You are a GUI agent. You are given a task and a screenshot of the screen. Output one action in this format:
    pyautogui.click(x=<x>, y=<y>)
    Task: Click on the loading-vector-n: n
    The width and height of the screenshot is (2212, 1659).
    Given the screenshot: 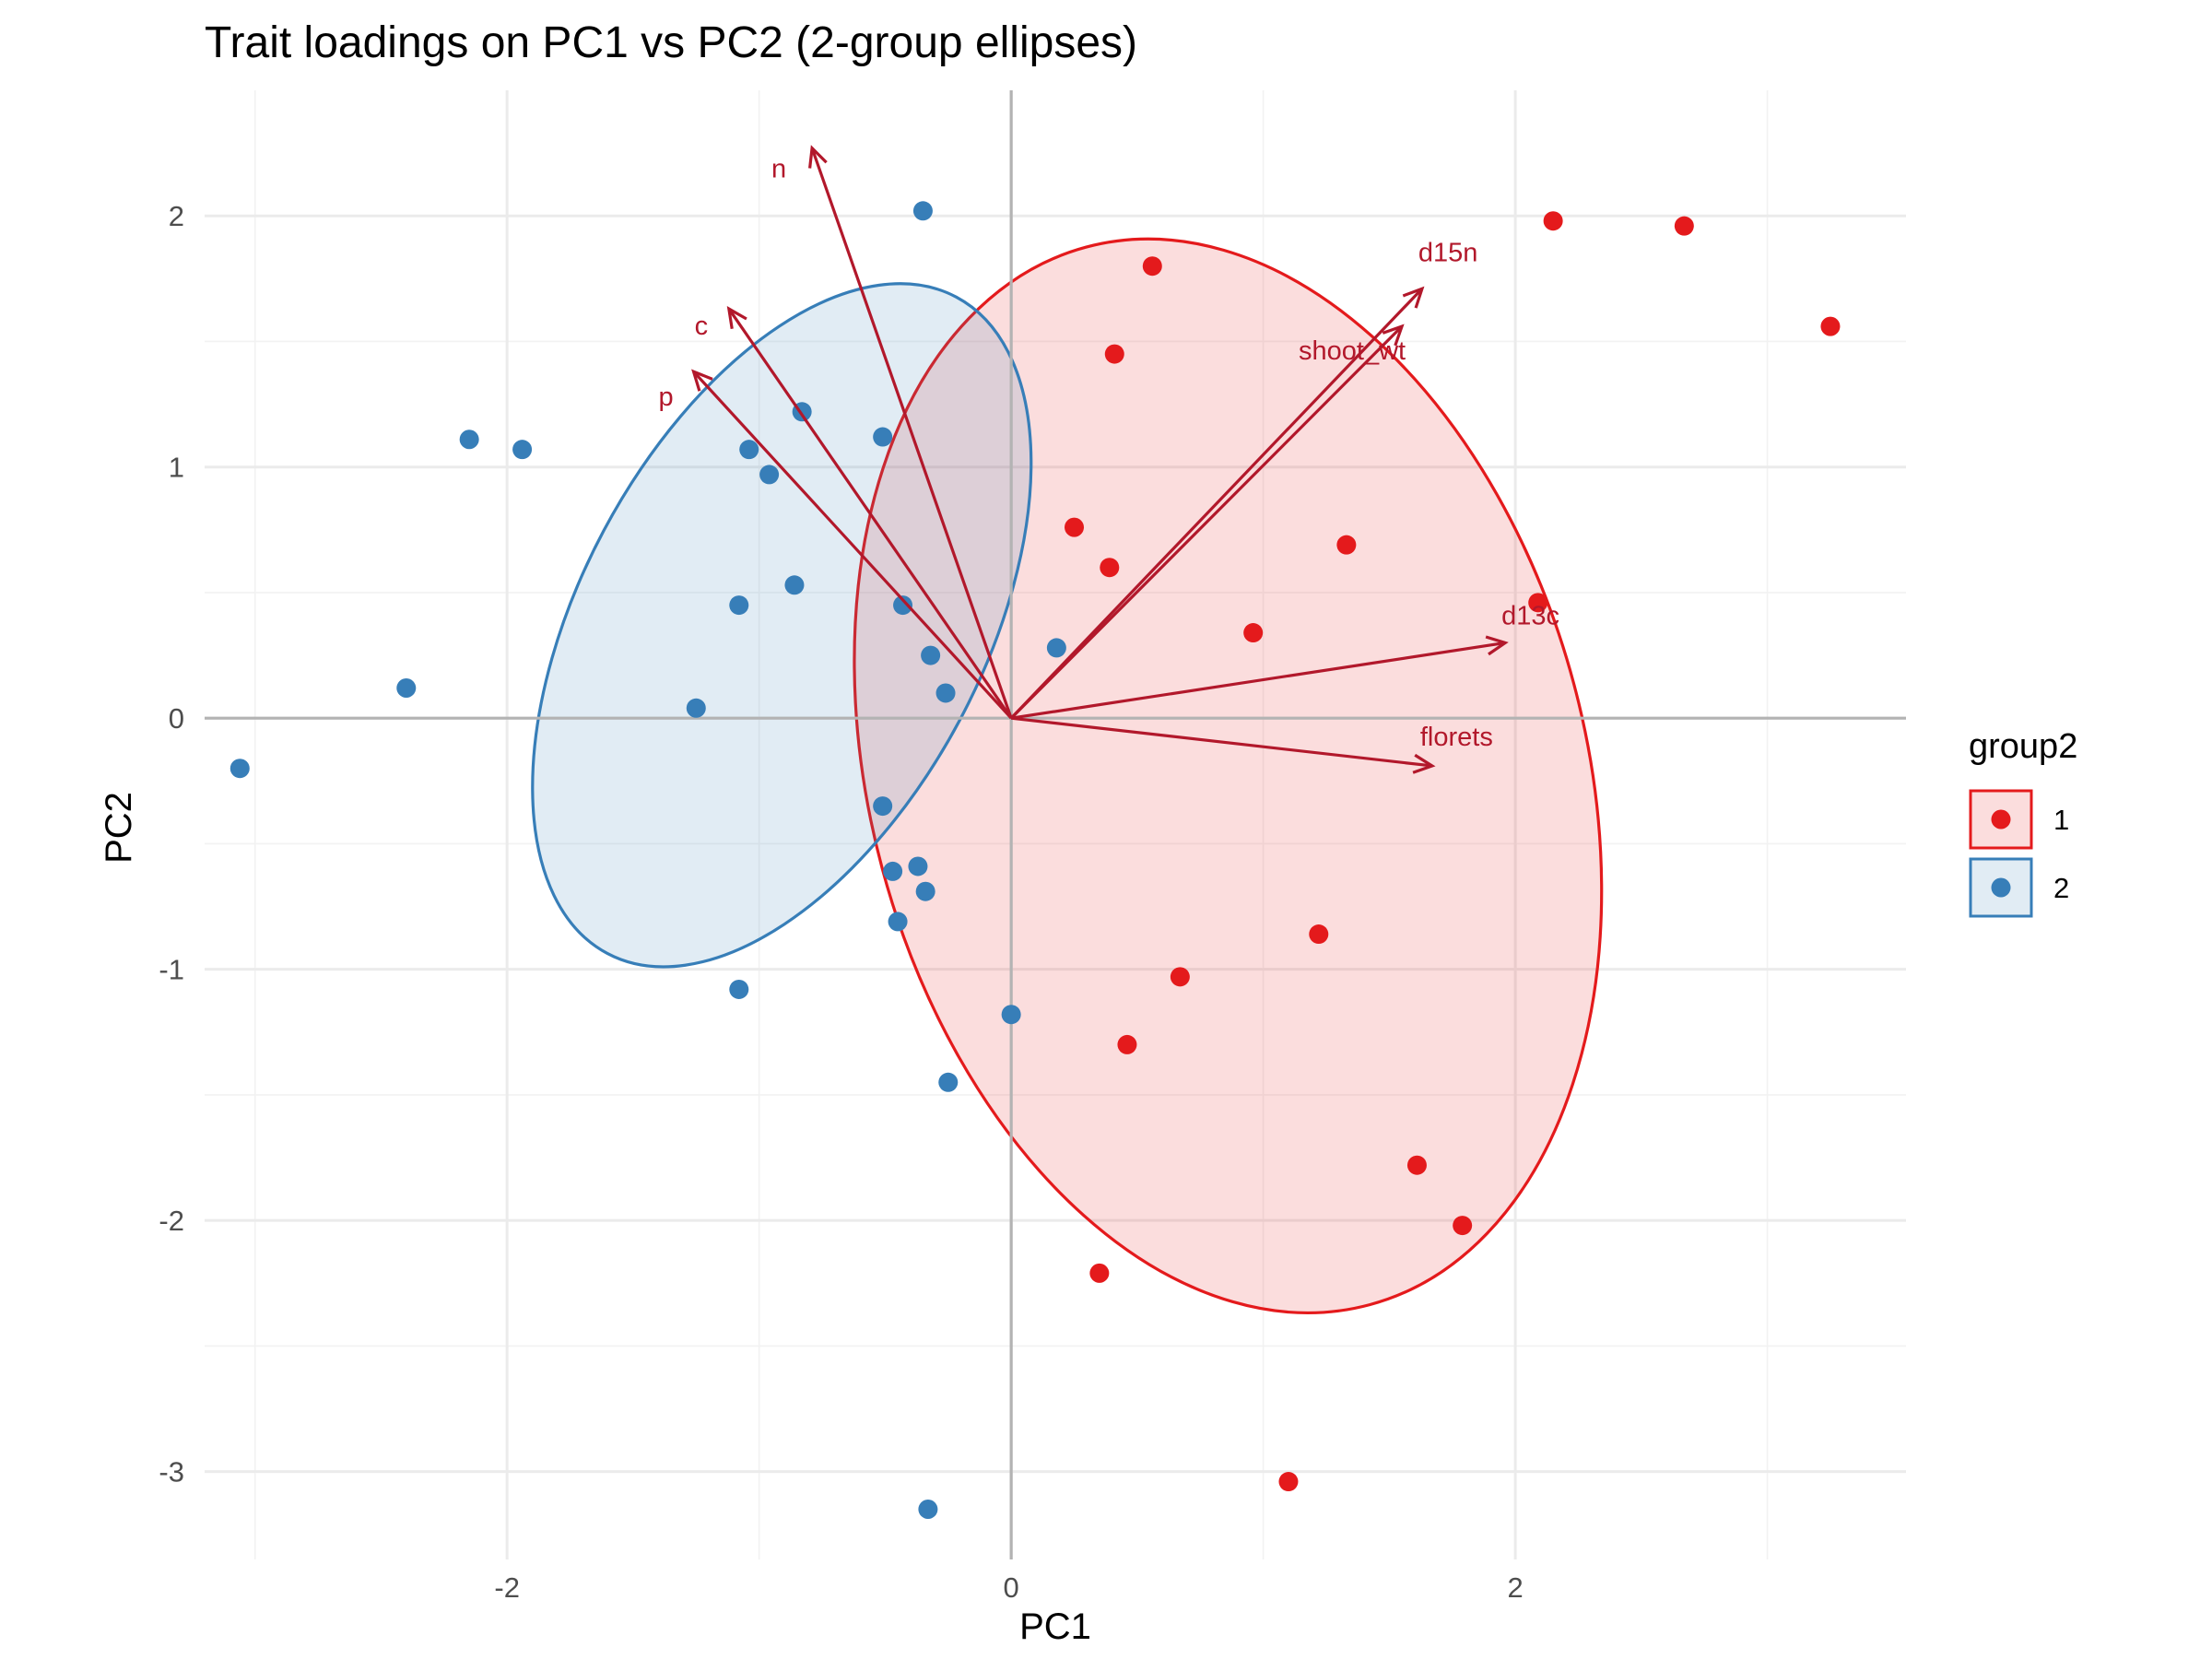 What is the action you would take?
    pyautogui.click(x=892, y=432)
    